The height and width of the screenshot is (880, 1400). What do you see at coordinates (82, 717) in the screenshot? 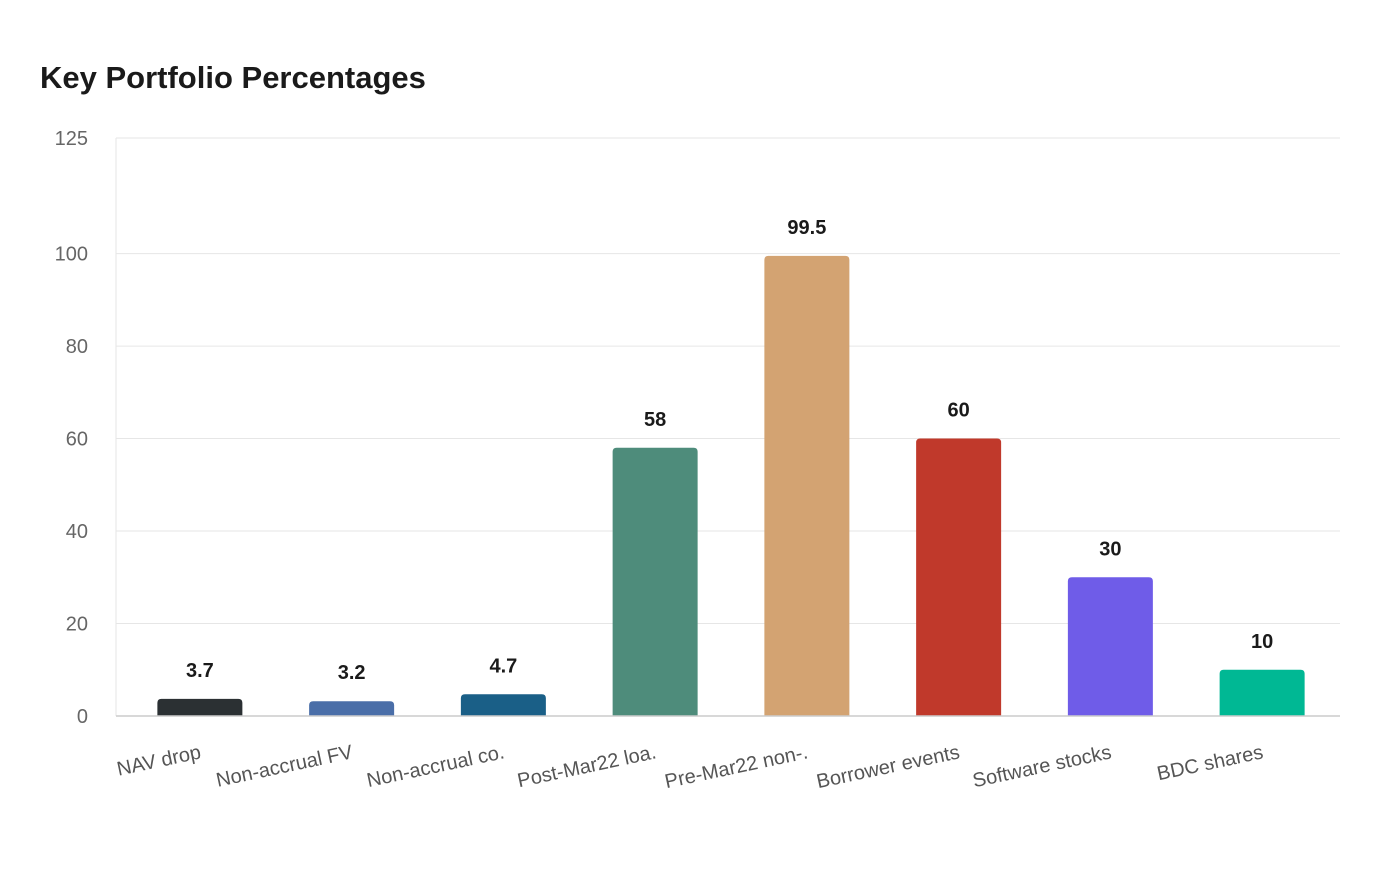
I see `y-tick-label: 0` at bounding box center [82, 717].